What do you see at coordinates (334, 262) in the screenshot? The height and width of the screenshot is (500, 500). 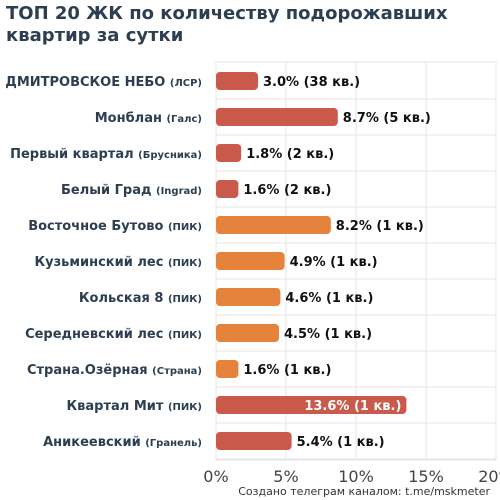 I see `bar-value-label: 4.9% (1 кв.)` at bounding box center [334, 262].